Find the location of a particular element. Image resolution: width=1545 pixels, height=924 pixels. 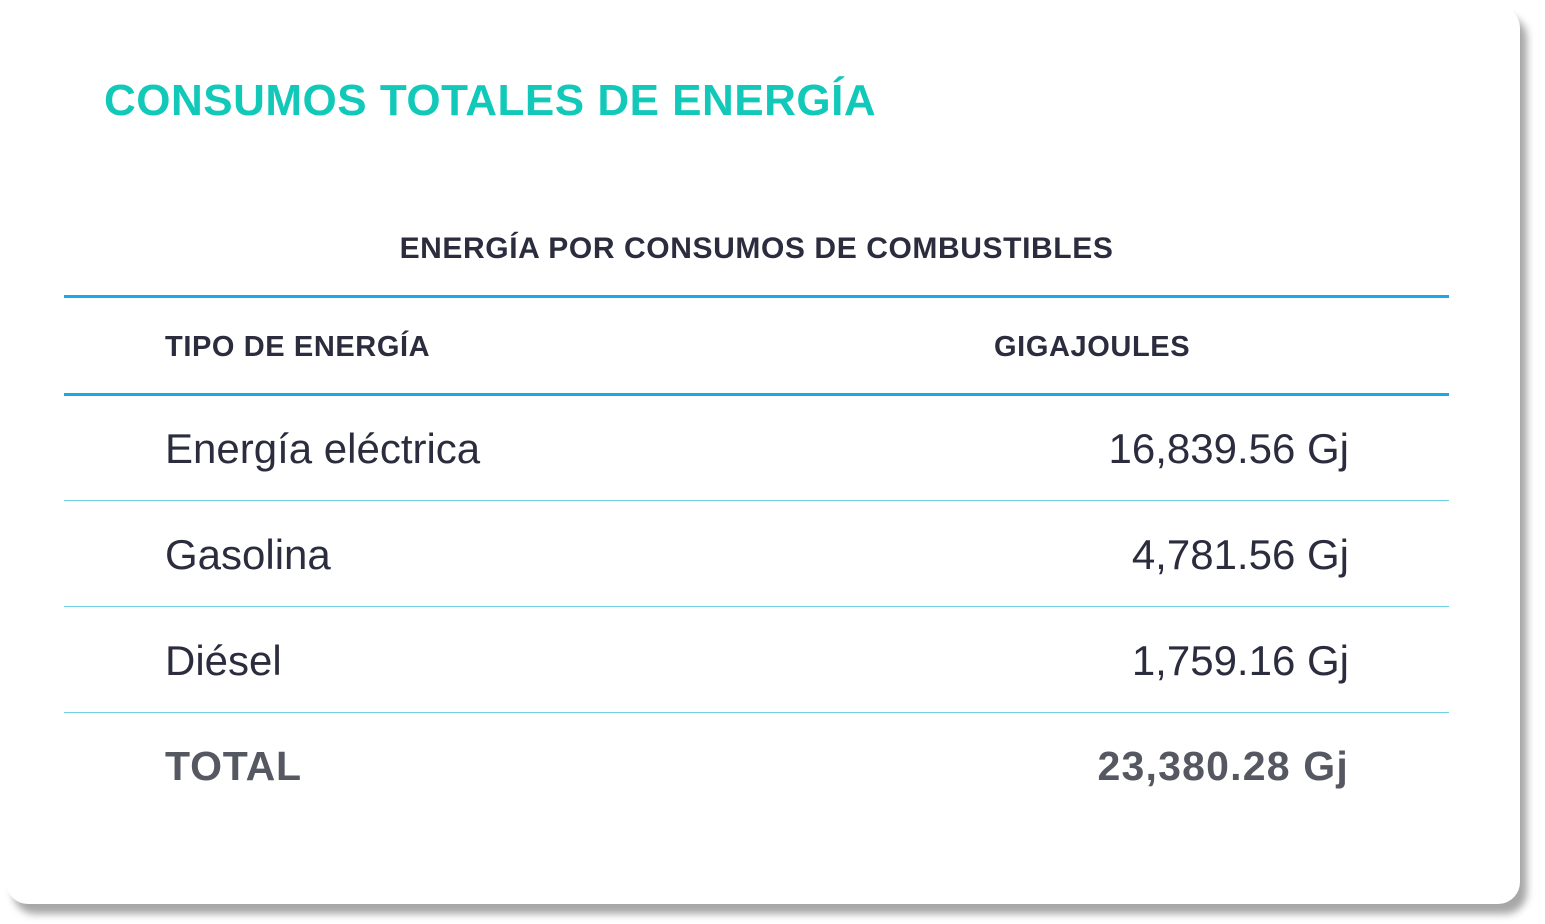

column-header-gigajoules: GIGAJOULES is located at coordinates (1092, 347).